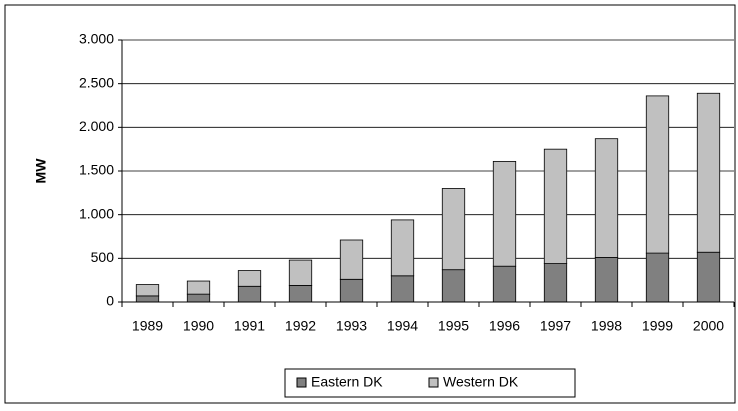  I want to click on y-tick-label: 500, so click(103, 257).